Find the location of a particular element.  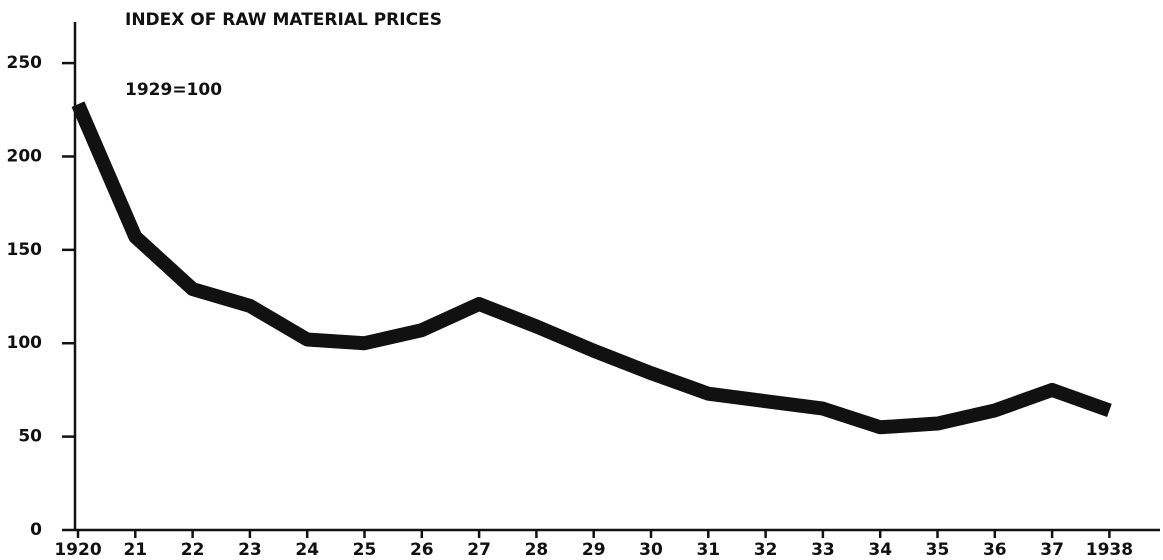

y-tick-label: 50 is located at coordinates (30, 437).